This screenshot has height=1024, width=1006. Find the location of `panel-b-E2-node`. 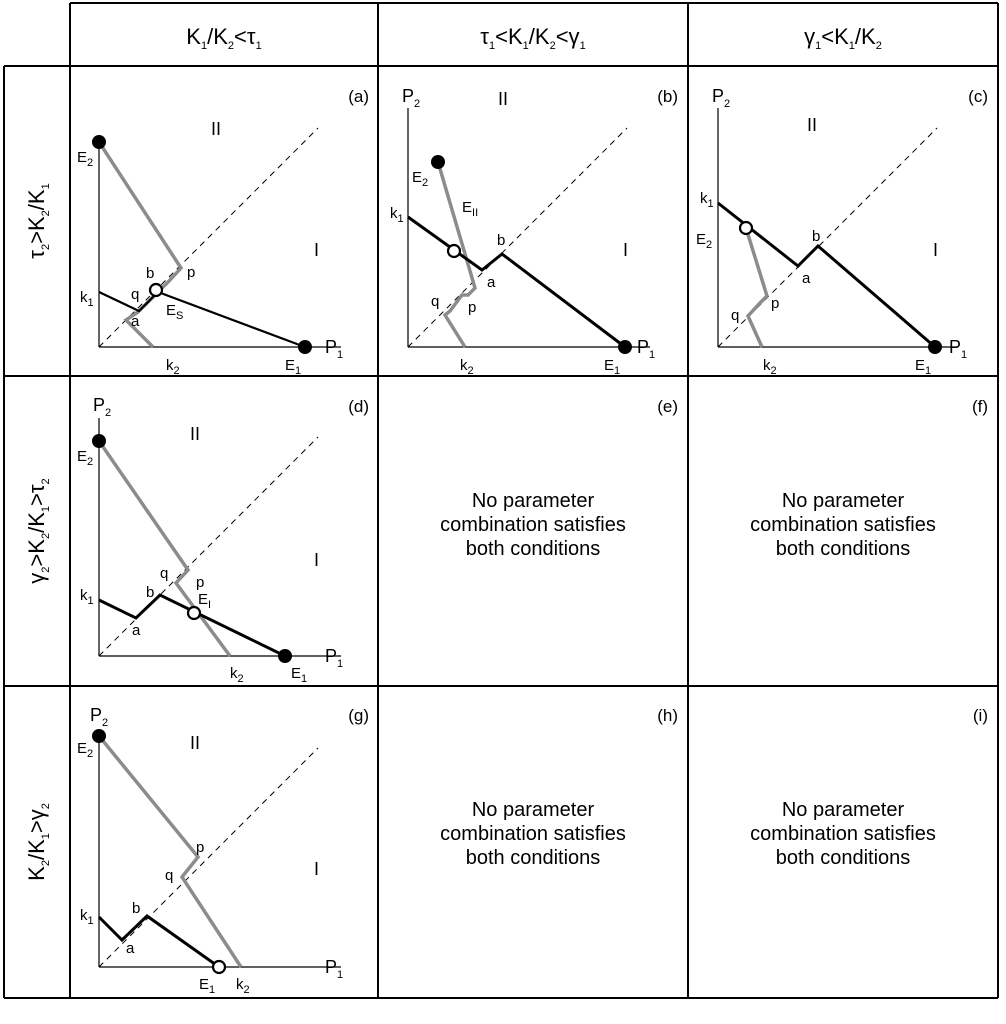

panel-b-E2-node is located at coordinates (438, 162).